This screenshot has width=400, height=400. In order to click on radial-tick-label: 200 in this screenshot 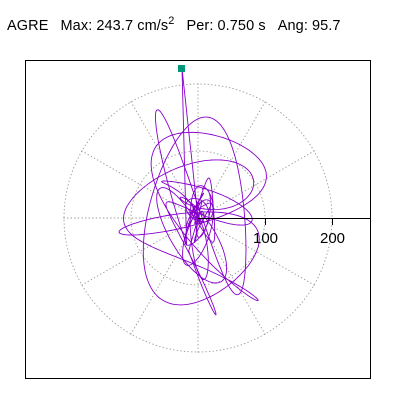, I will do `click(332, 238)`.